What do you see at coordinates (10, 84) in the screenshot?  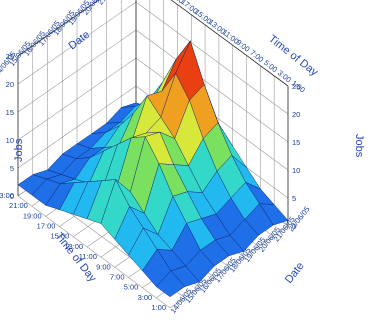 I see `left-z-tick-4: 20` at bounding box center [10, 84].